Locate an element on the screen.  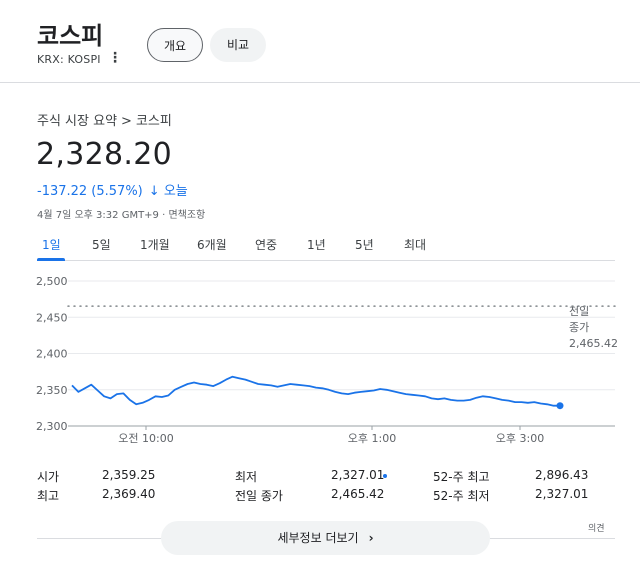
current-price-dot is located at coordinates (560, 406).